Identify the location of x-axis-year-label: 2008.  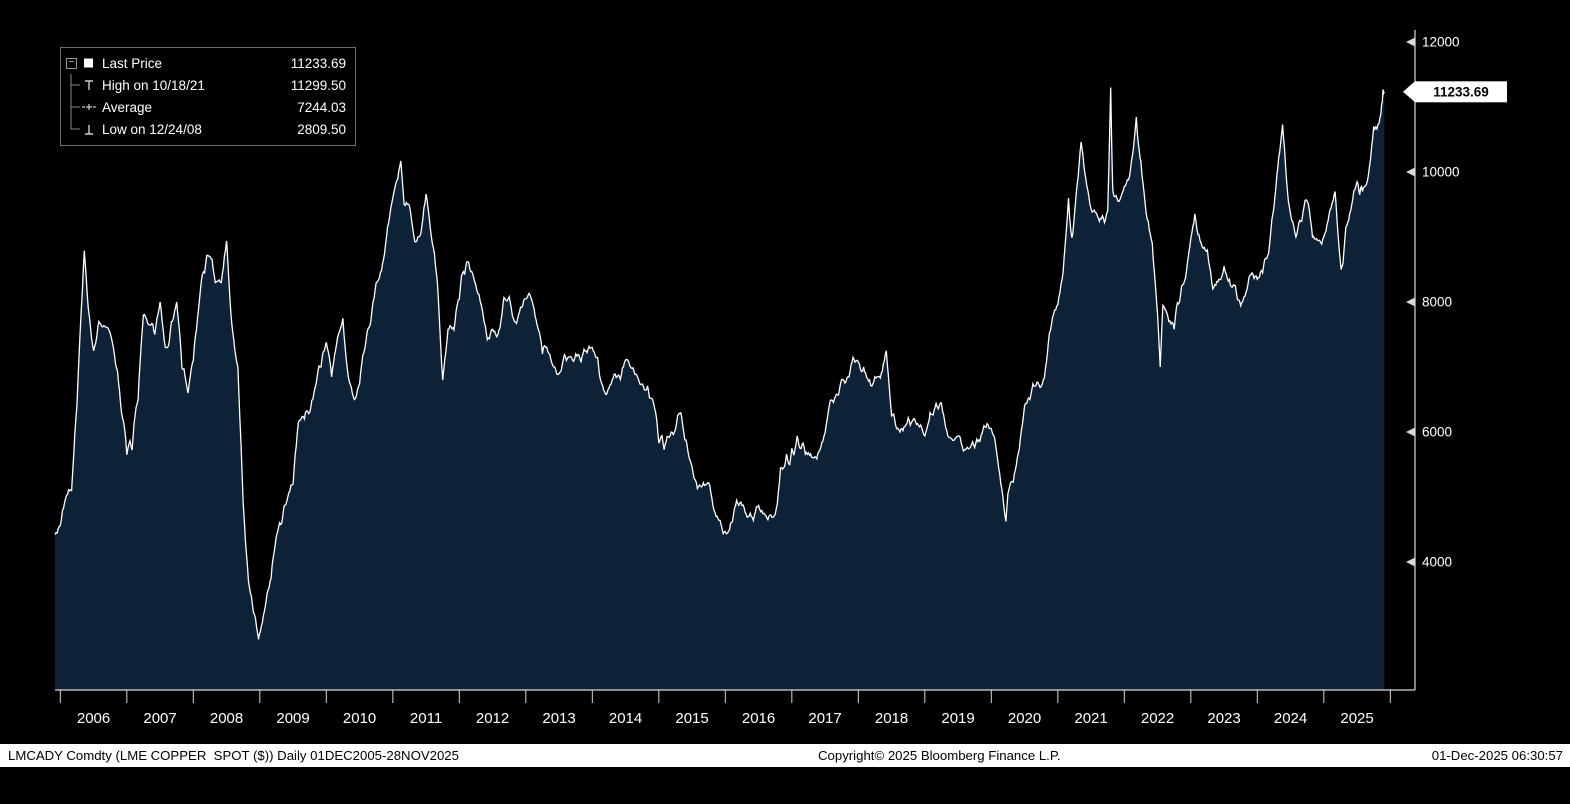
(226, 718).